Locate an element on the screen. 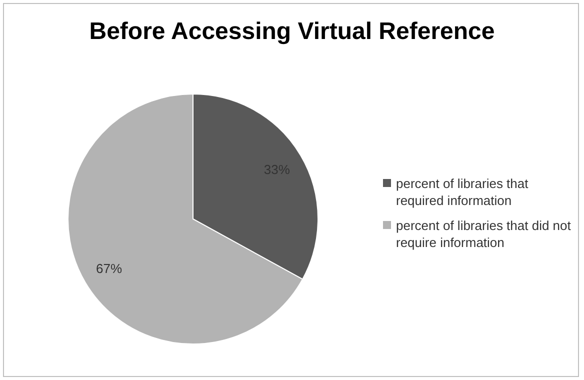 This screenshot has height=380, width=584. legend-label: percent of libraries that required information is located at coordinates (463, 192).